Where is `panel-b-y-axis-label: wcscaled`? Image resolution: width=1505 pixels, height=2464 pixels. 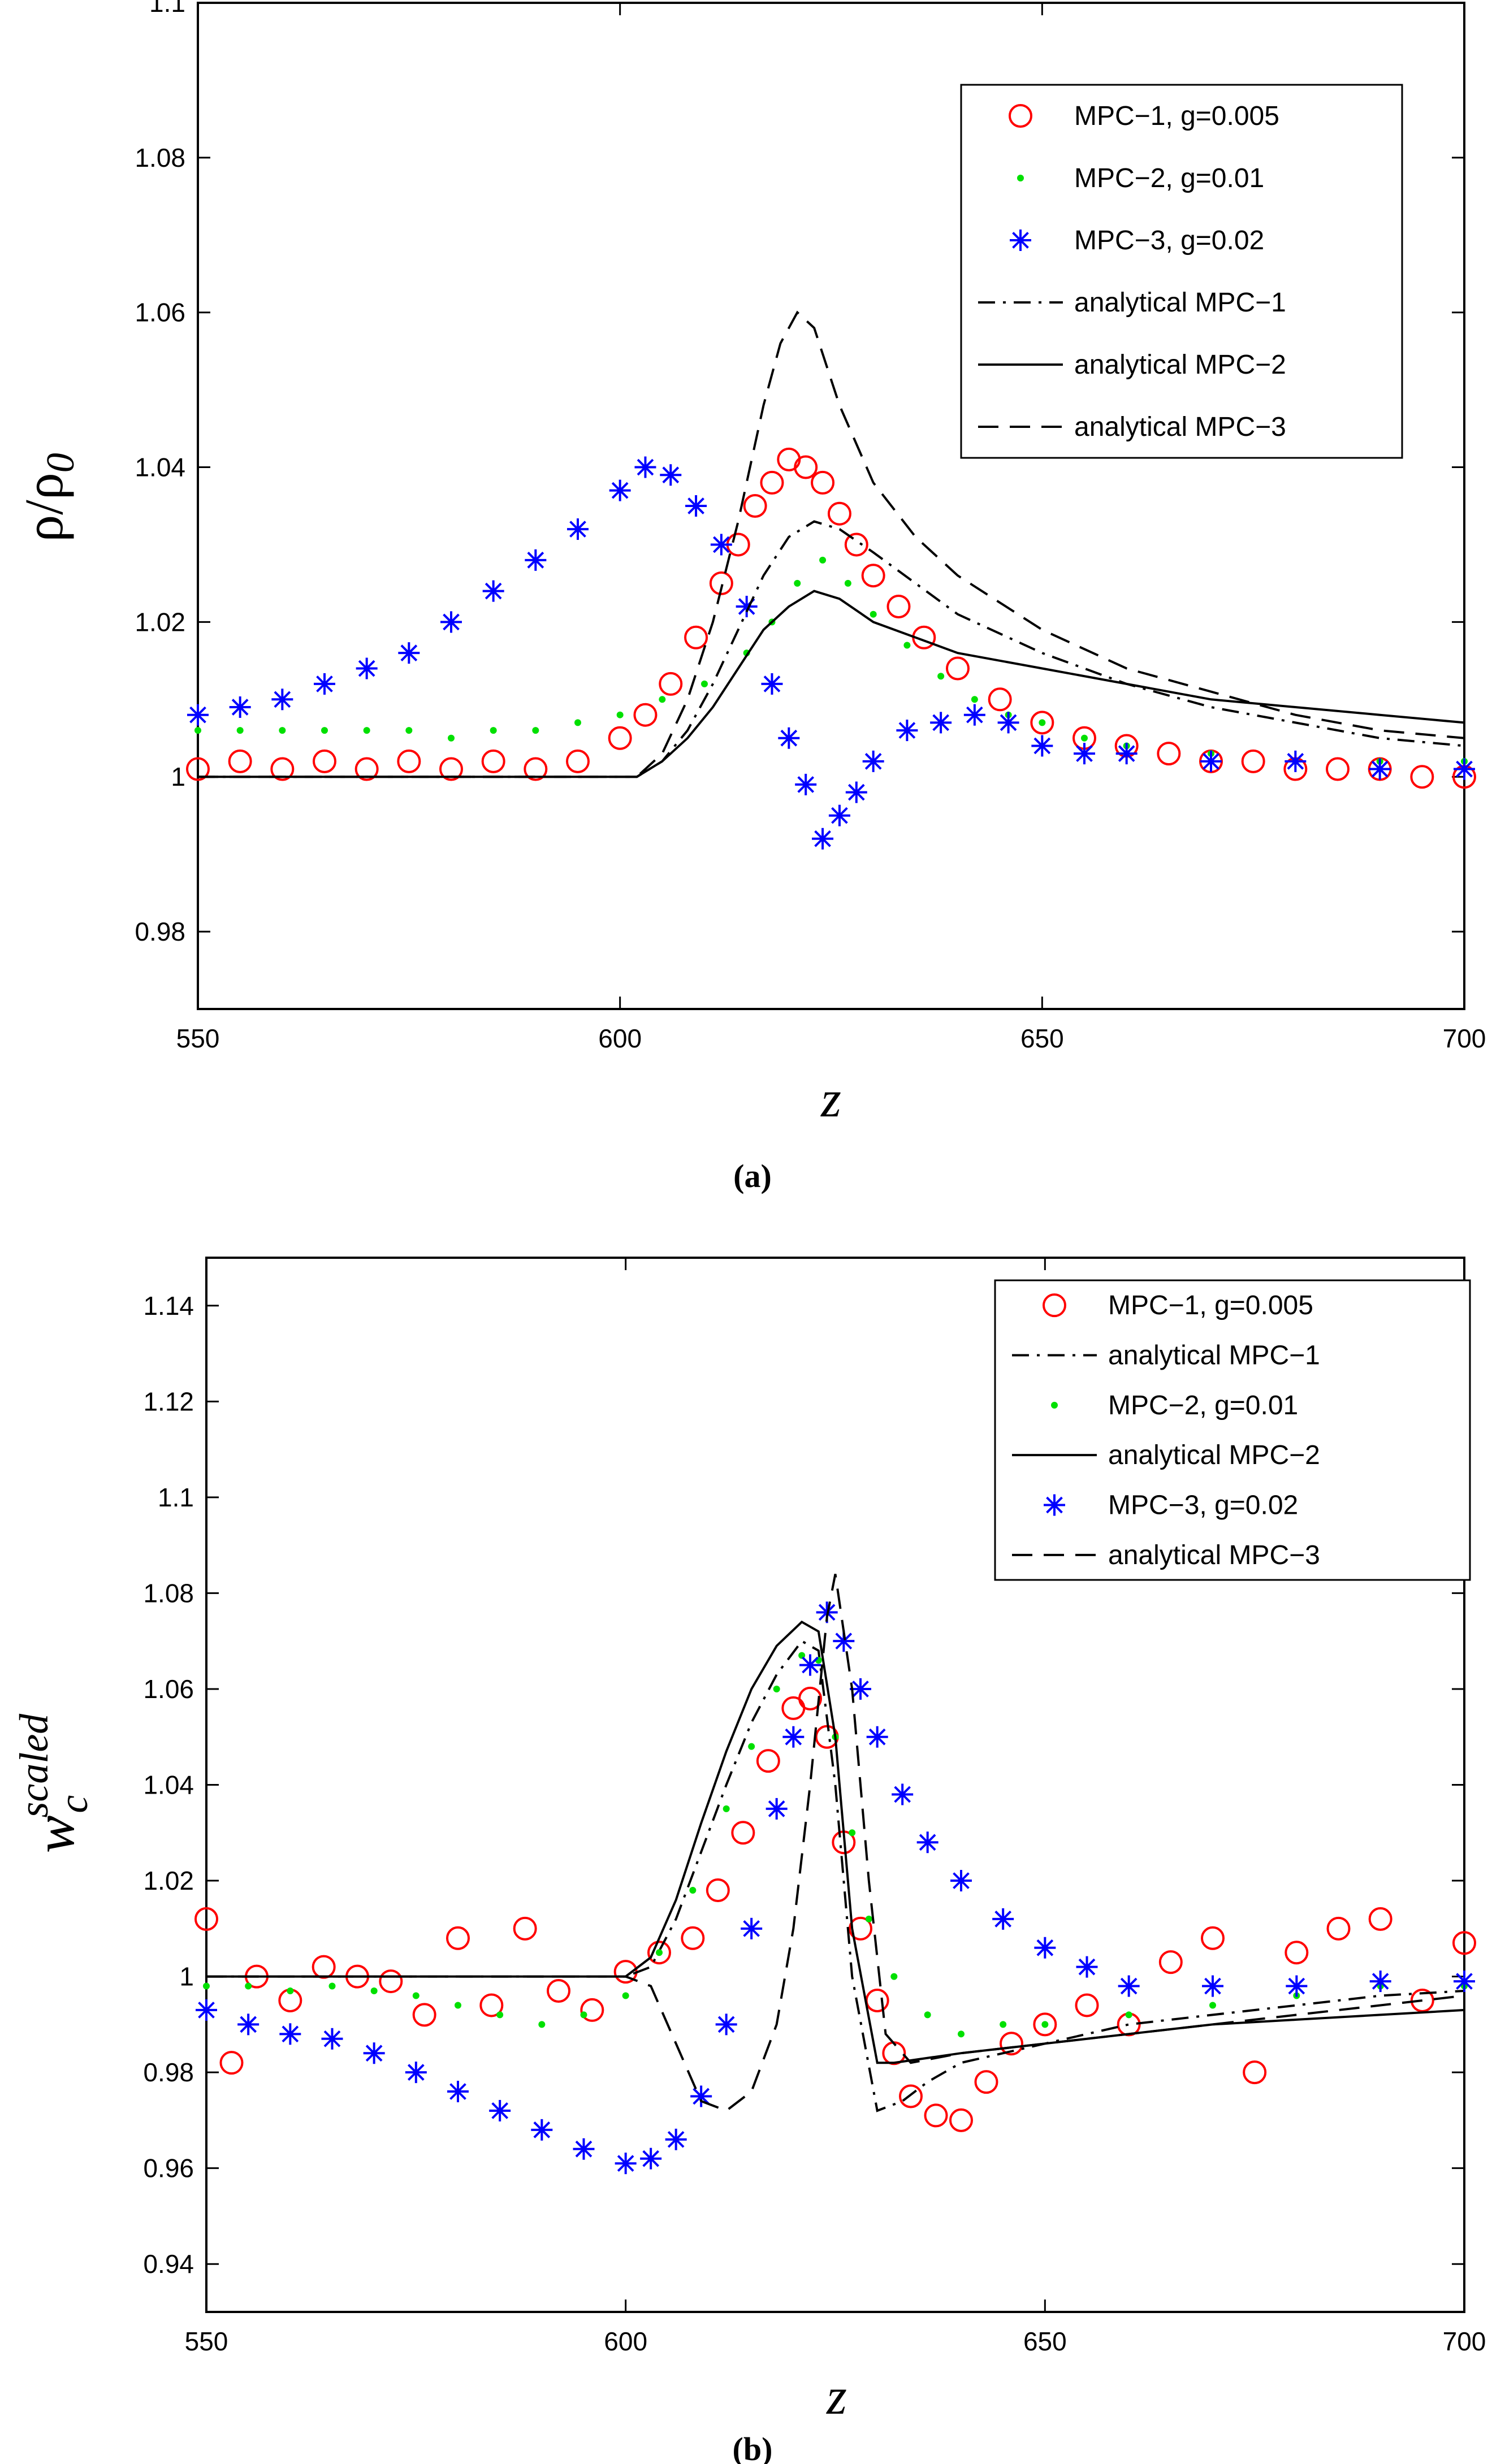 panel-b-y-axis-label: wcscaled is located at coordinates (53, 1783).